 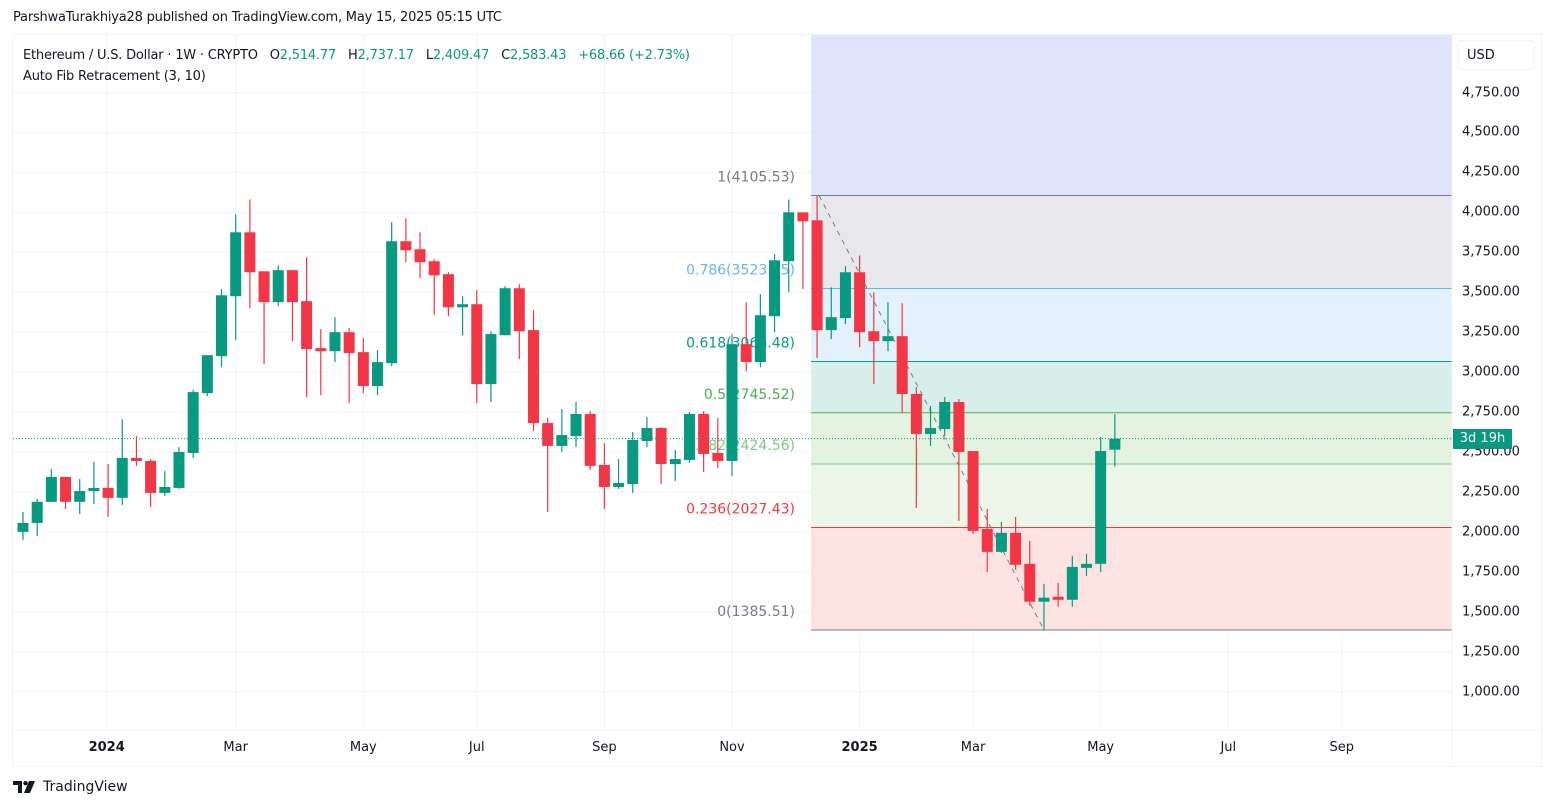 What do you see at coordinates (274, 55) in the screenshot?
I see `open-label: O` at bounding box center [274, 55].